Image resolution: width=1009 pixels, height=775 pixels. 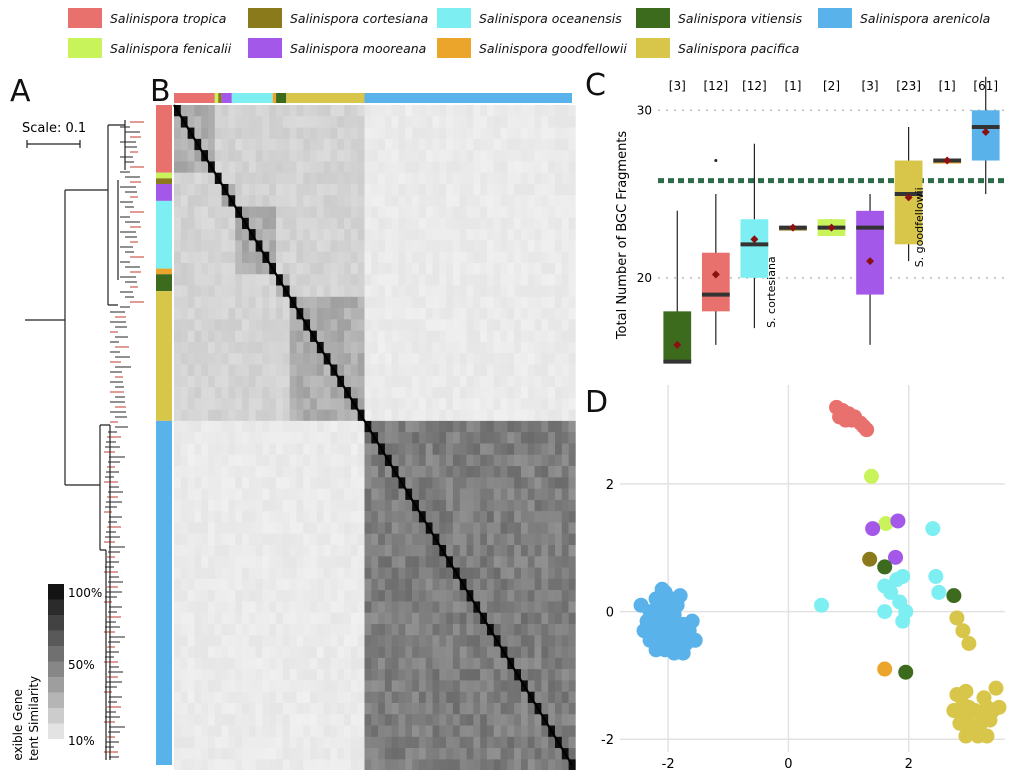 What do you see at coordinates (739, 48) in the screenshot?
I see `legend-label: Salinispora pacifica` at bounding box center [739, 48].